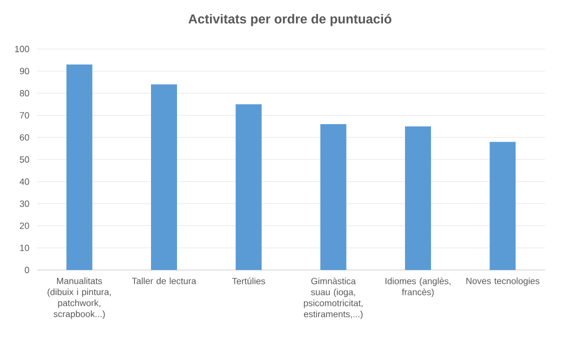 This screenshot has height=346, width=567. What do you see at coordinates (164, 281) in the screenshot?
I see `x-tick-label: Taller de lectura` at bounding box center [164, 281].